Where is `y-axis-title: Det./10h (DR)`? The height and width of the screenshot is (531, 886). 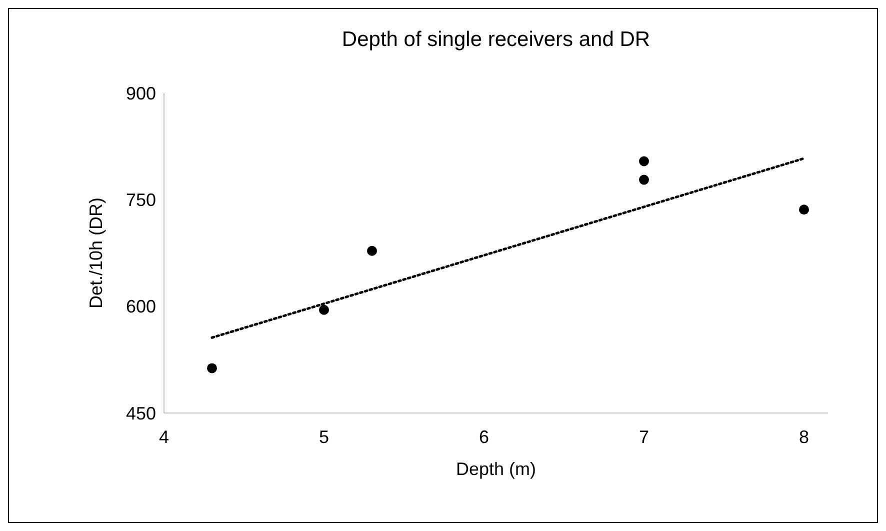
y-axis-title: Det./10h (DR) is located at coordinates (96, 253).